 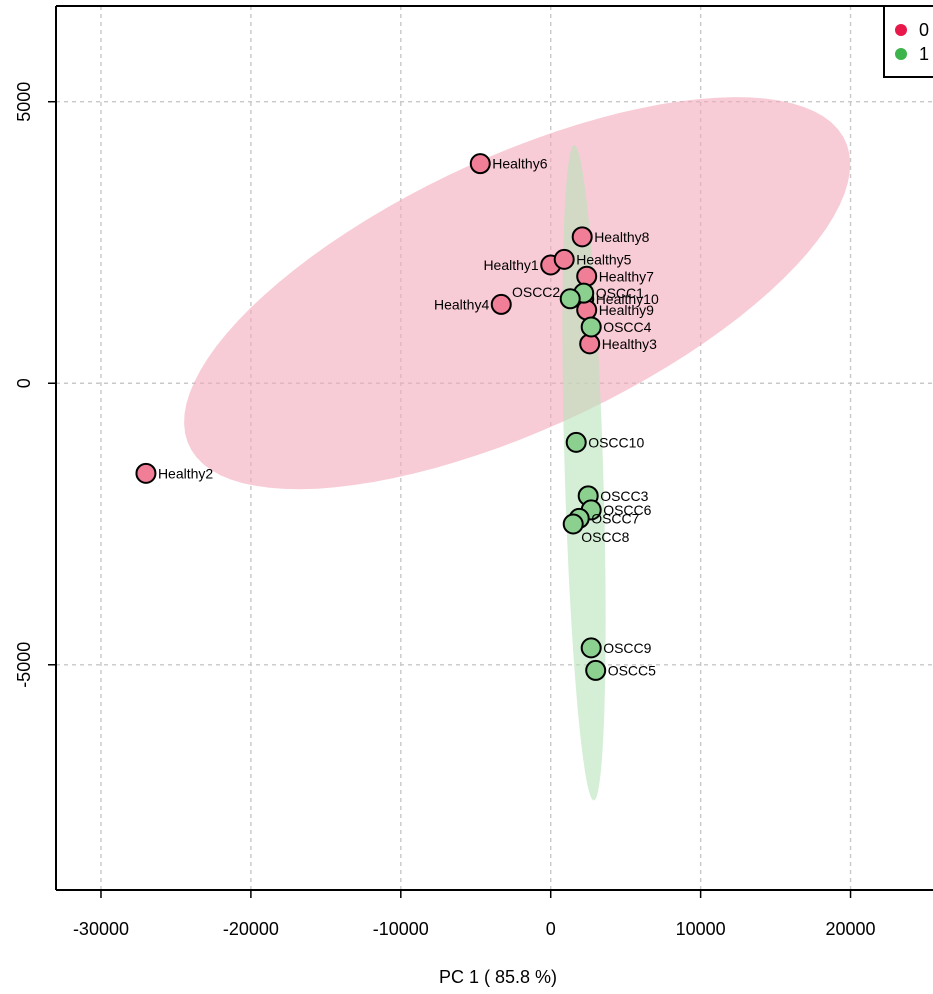 What do you see at coordinates (924, 30) in the screenshot?
I see `legend-label: 0` at bounding box center [924, 30].